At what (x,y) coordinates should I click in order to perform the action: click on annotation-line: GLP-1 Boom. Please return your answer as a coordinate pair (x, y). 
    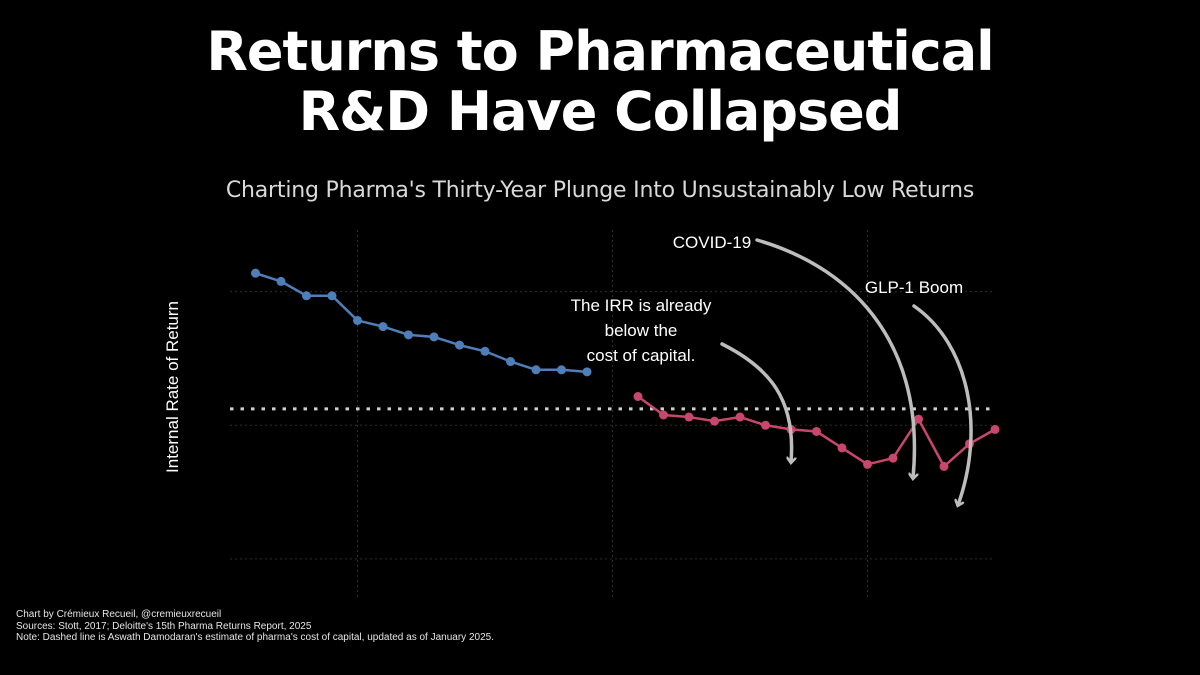
    Looking at the image, I should click on (914, 287).